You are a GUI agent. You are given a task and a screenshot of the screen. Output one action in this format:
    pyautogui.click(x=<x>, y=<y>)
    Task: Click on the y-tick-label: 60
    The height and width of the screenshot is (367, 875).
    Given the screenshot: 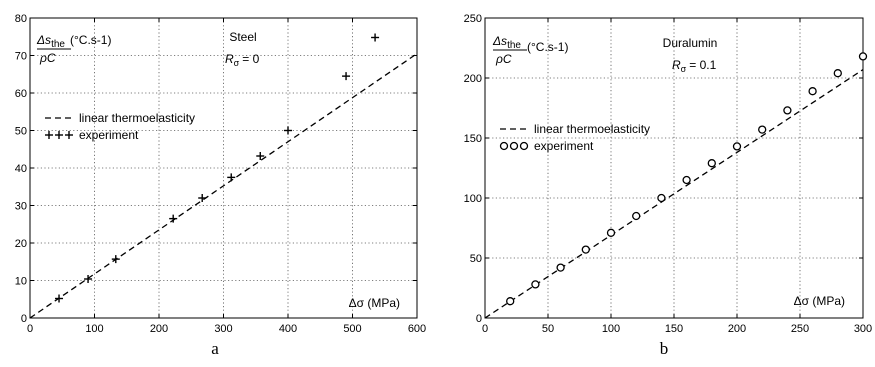 What is the action you would take?
    pyautogui.click(x=21, y=94)
    